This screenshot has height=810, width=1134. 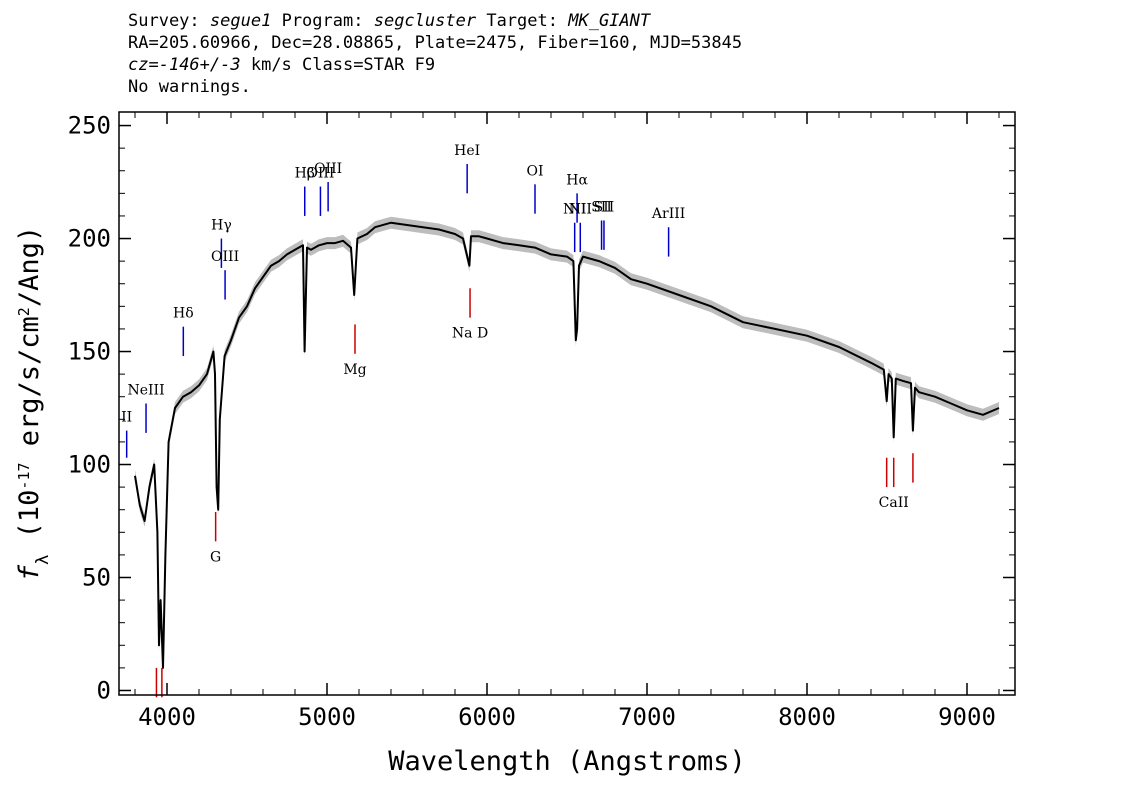 I want to click on emission-line-label: OI, so click(x=534, y=171).